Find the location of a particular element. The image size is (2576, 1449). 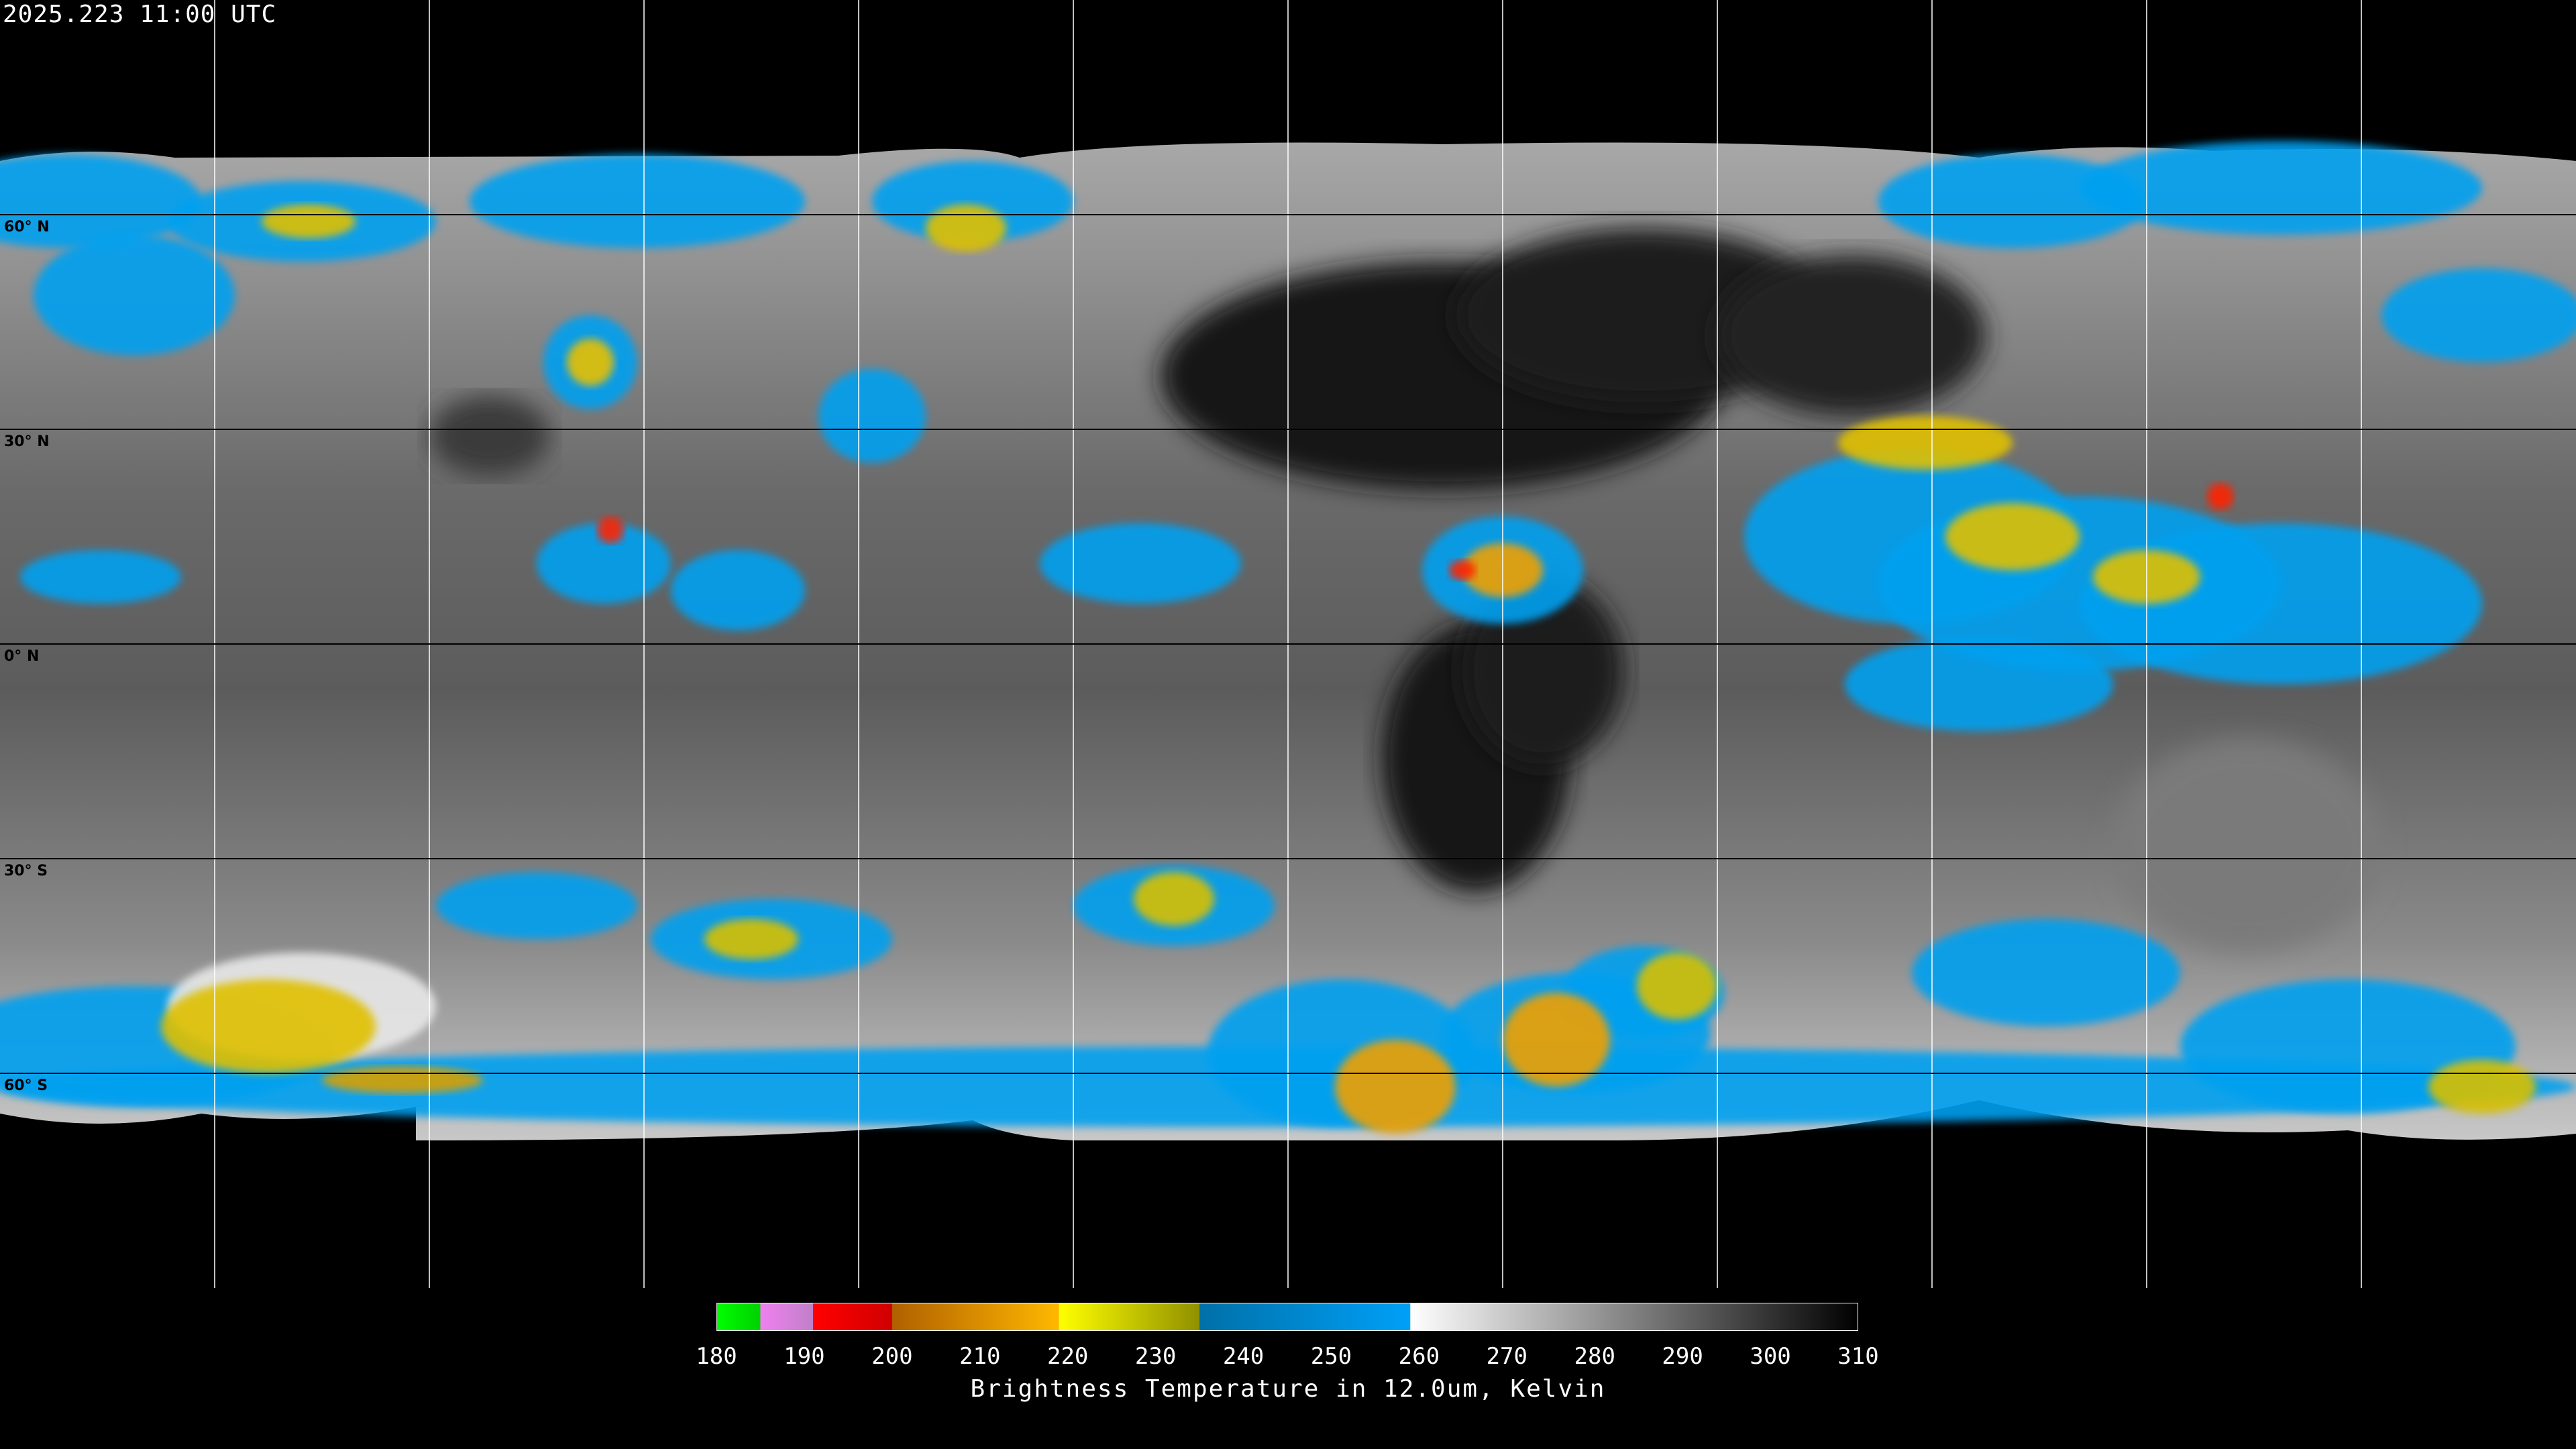

colorbar-tick-label: 250 is located at coordinates (1331, 1356).